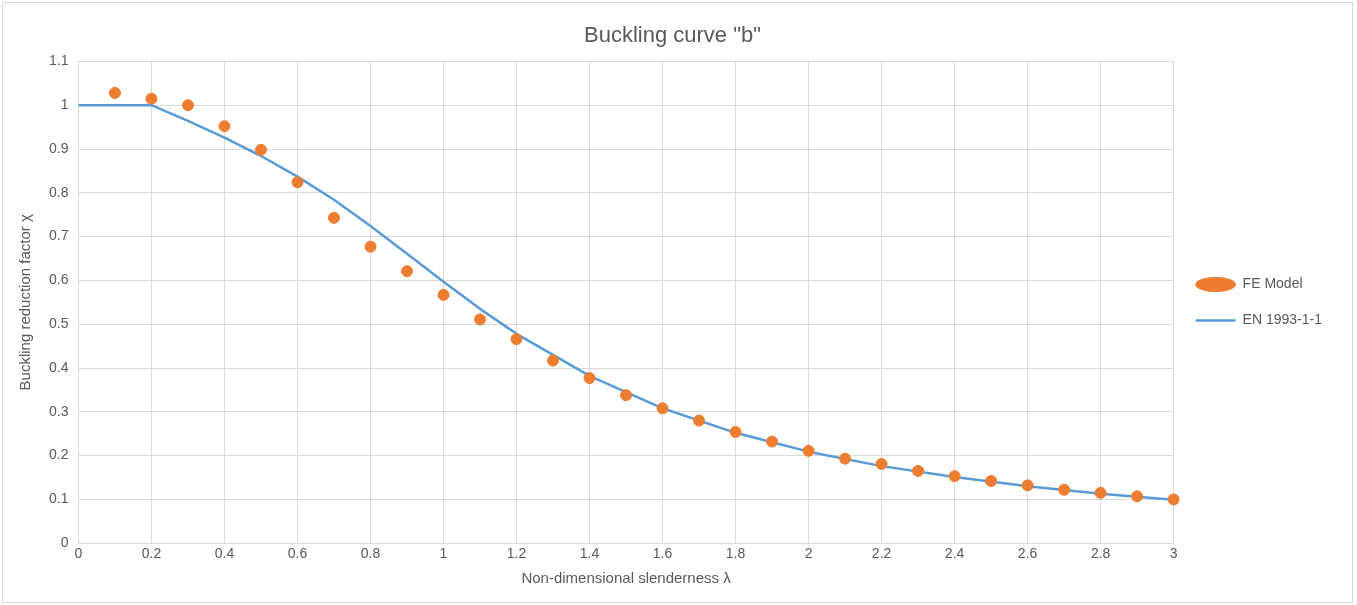 The image size is (1357, 605). What do you see at coordinates (58, 60) in the screenshot?
I see `y-tick-label: 1.1` at bounding box center [58, 60].